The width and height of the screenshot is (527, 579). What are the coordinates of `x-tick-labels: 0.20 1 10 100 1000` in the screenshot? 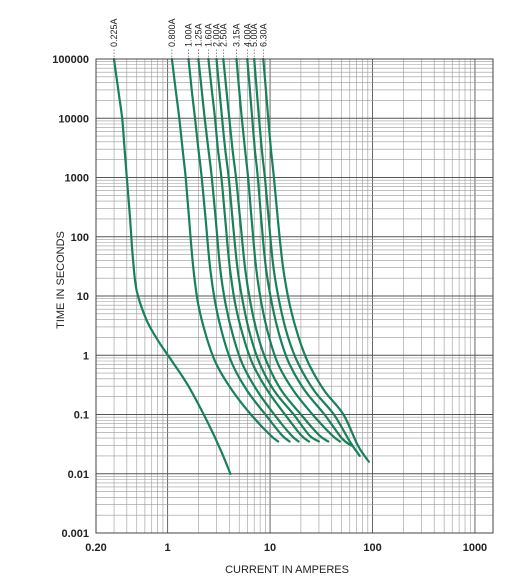 It's located at (286, 548).